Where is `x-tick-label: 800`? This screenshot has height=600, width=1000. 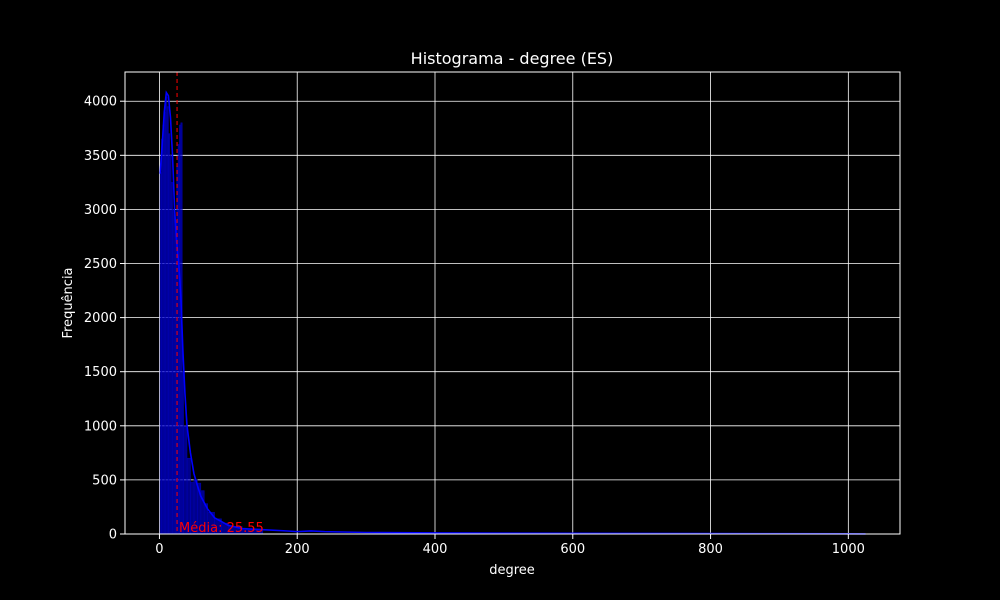
x-tick-label: 800 is located at coordinates (710, 549).